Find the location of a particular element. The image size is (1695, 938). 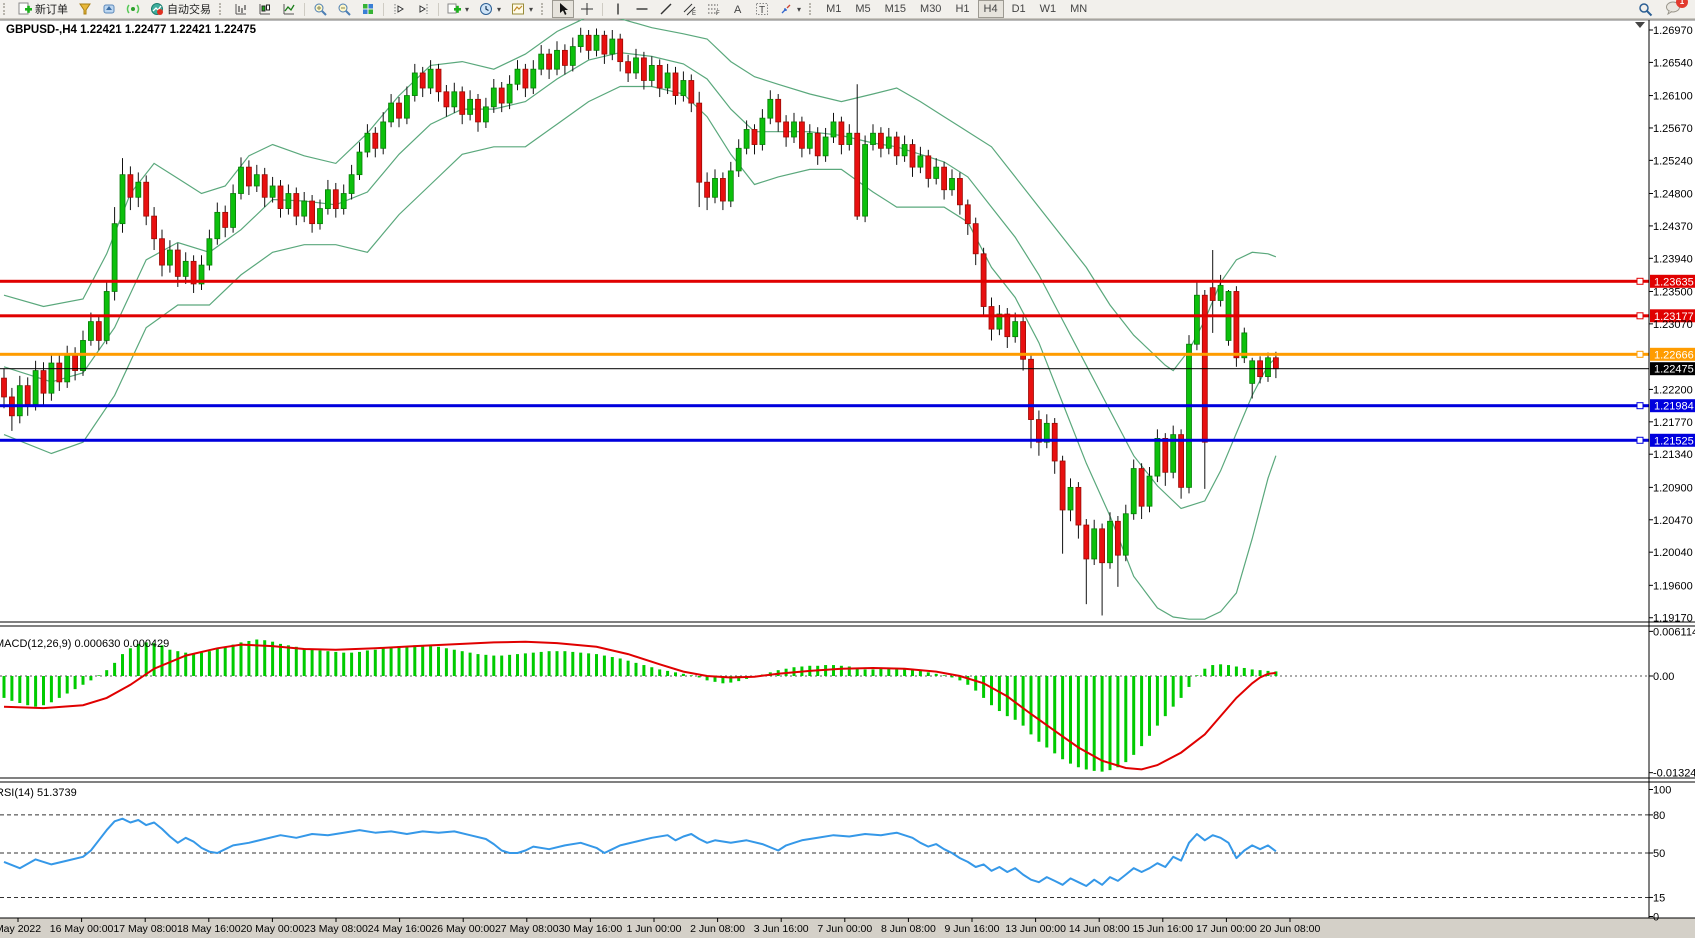

chart-shift-button is located at coordinates (423, 9).